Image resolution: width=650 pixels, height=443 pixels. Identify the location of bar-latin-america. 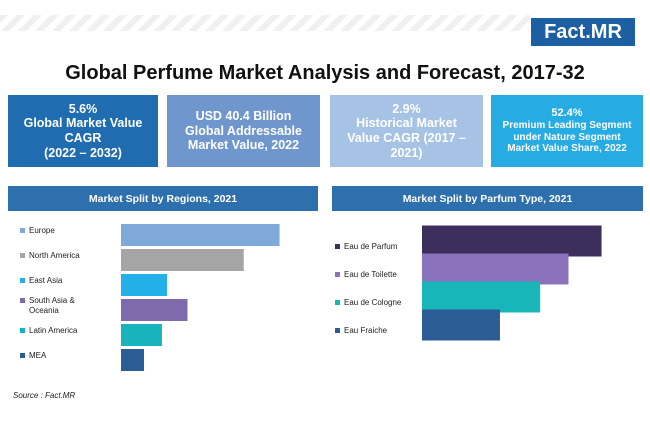
(141, 335).